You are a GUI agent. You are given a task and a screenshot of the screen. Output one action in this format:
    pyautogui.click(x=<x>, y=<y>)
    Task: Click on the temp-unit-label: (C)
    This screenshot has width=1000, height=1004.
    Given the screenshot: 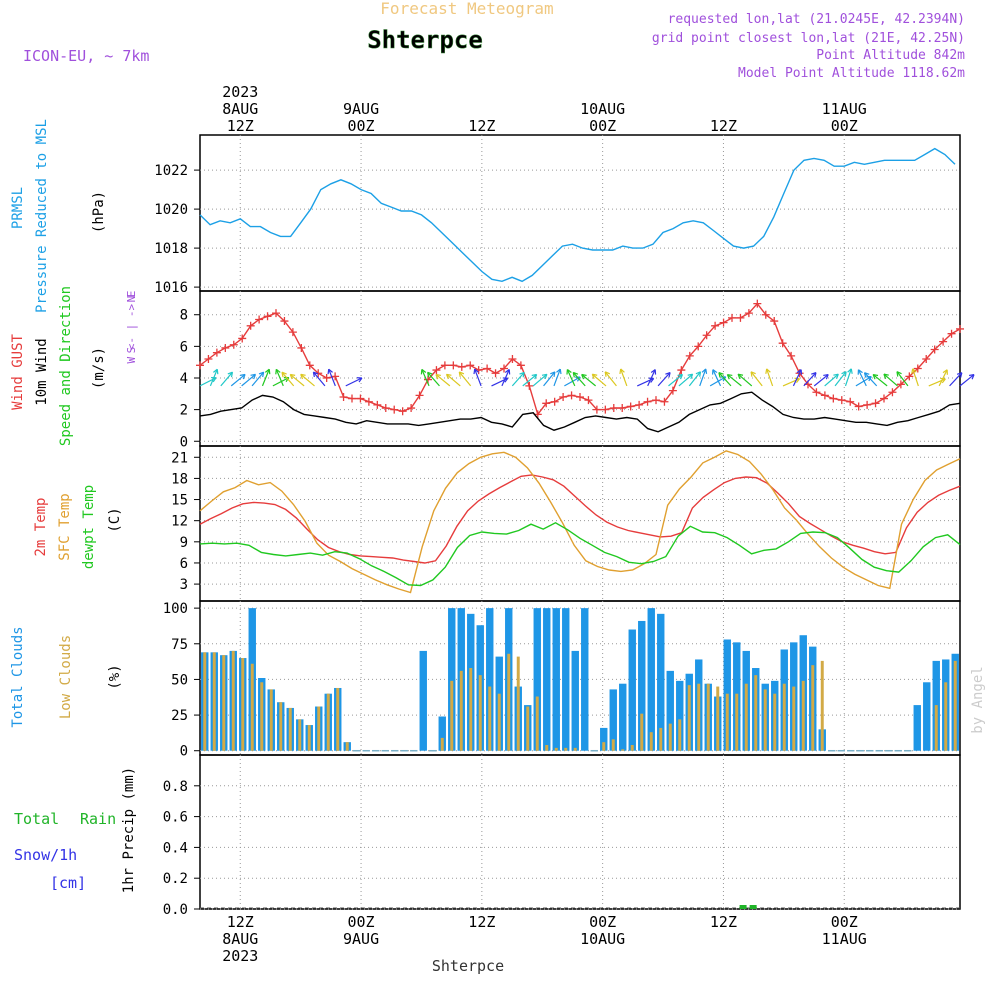 What is the action you would take?
    pyautogui.click(x=115, y=519)
    